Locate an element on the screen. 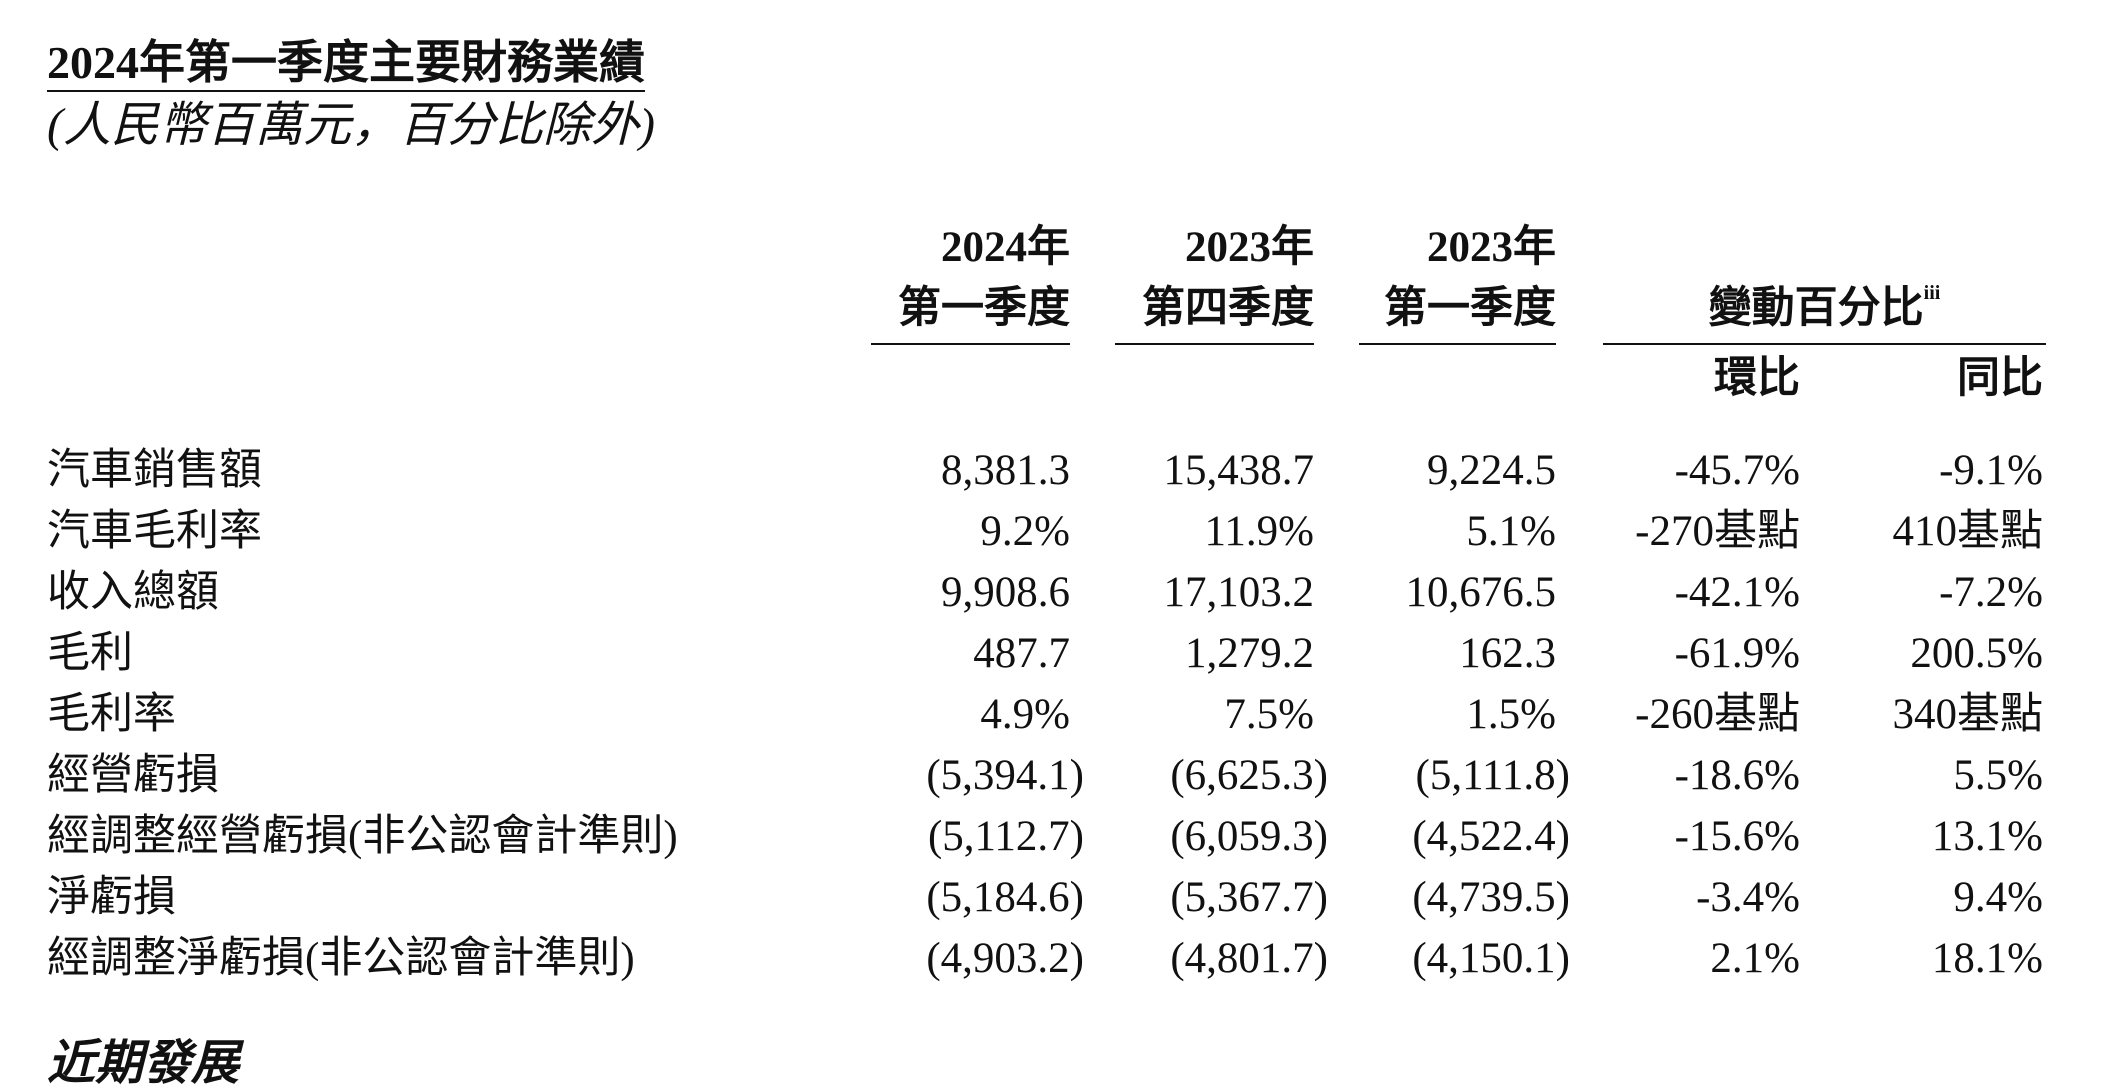 The height and width of the screenshot is (1090, 2125). cell: 340基點 is located at coordinates (1968, 714).